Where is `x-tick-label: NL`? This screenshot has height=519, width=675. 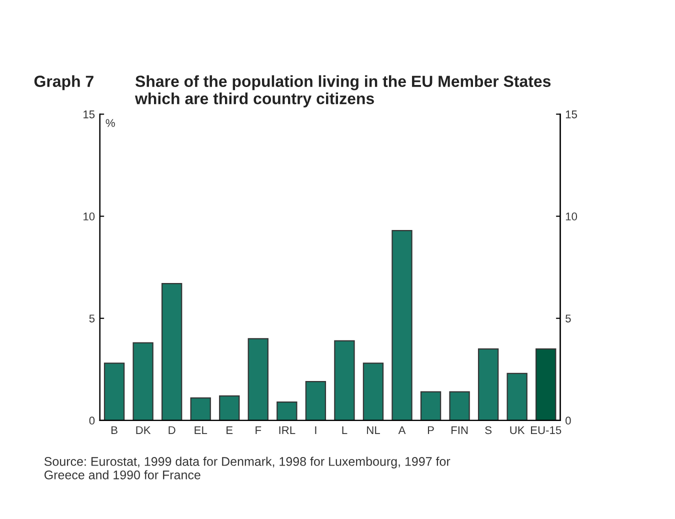
x-tick-label: NL is located at coordinates (373, 430).